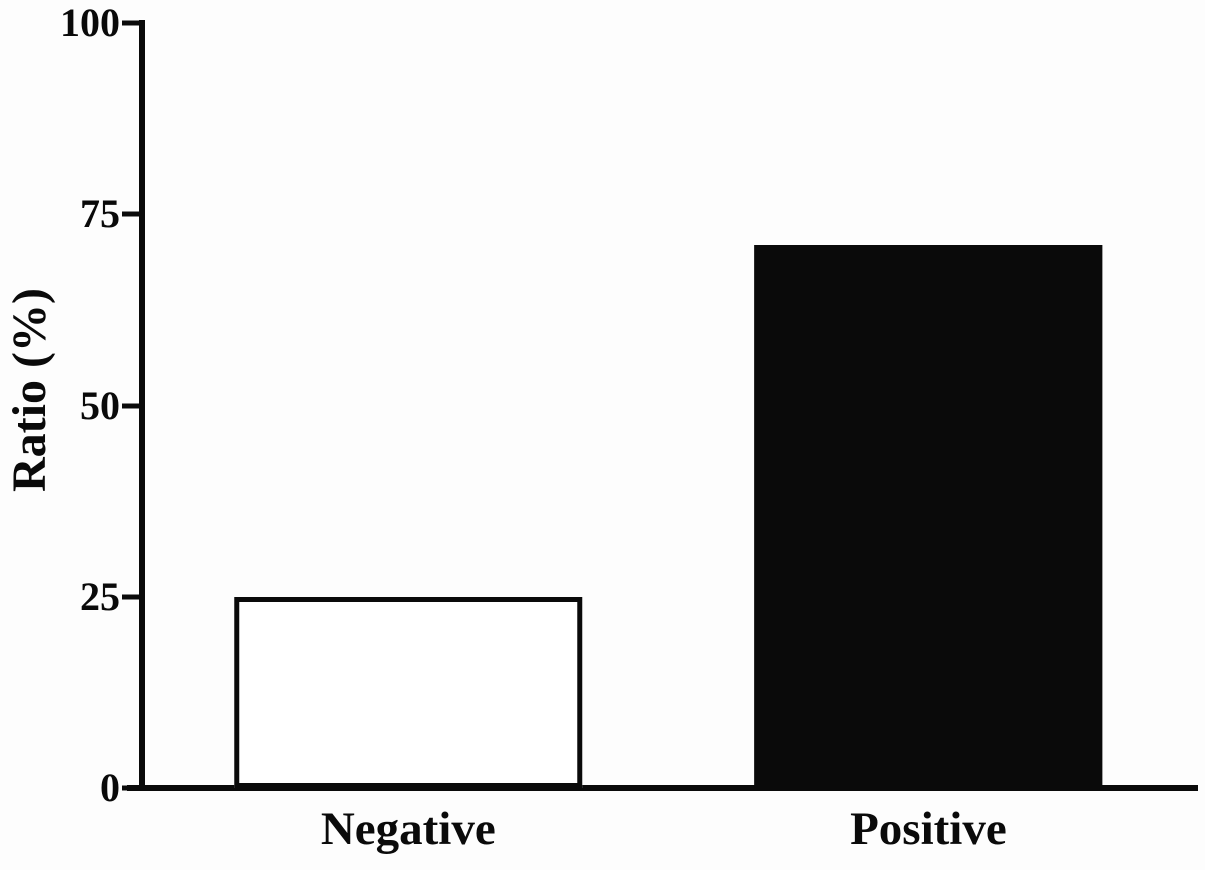 The width and height of the screenshot is (1205, 870). What do you see at coordinates (408, 829) in the screenshot?
I see `x-category-label: Negative` at bounding box center [408, 829].